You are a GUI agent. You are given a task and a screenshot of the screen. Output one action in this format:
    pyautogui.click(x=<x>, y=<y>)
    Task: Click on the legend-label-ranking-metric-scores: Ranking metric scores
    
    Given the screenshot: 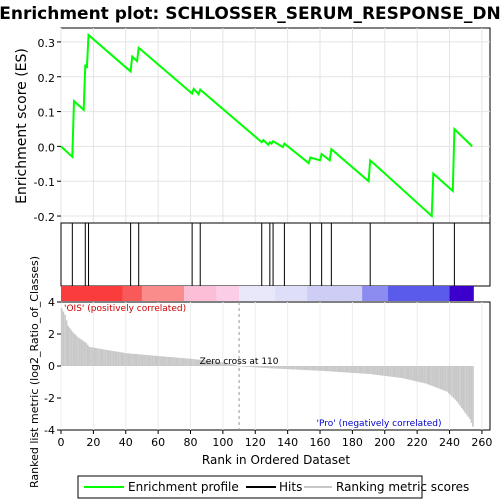 What is the action you would take?
    pyautogui.click(x=402, y=487)
    